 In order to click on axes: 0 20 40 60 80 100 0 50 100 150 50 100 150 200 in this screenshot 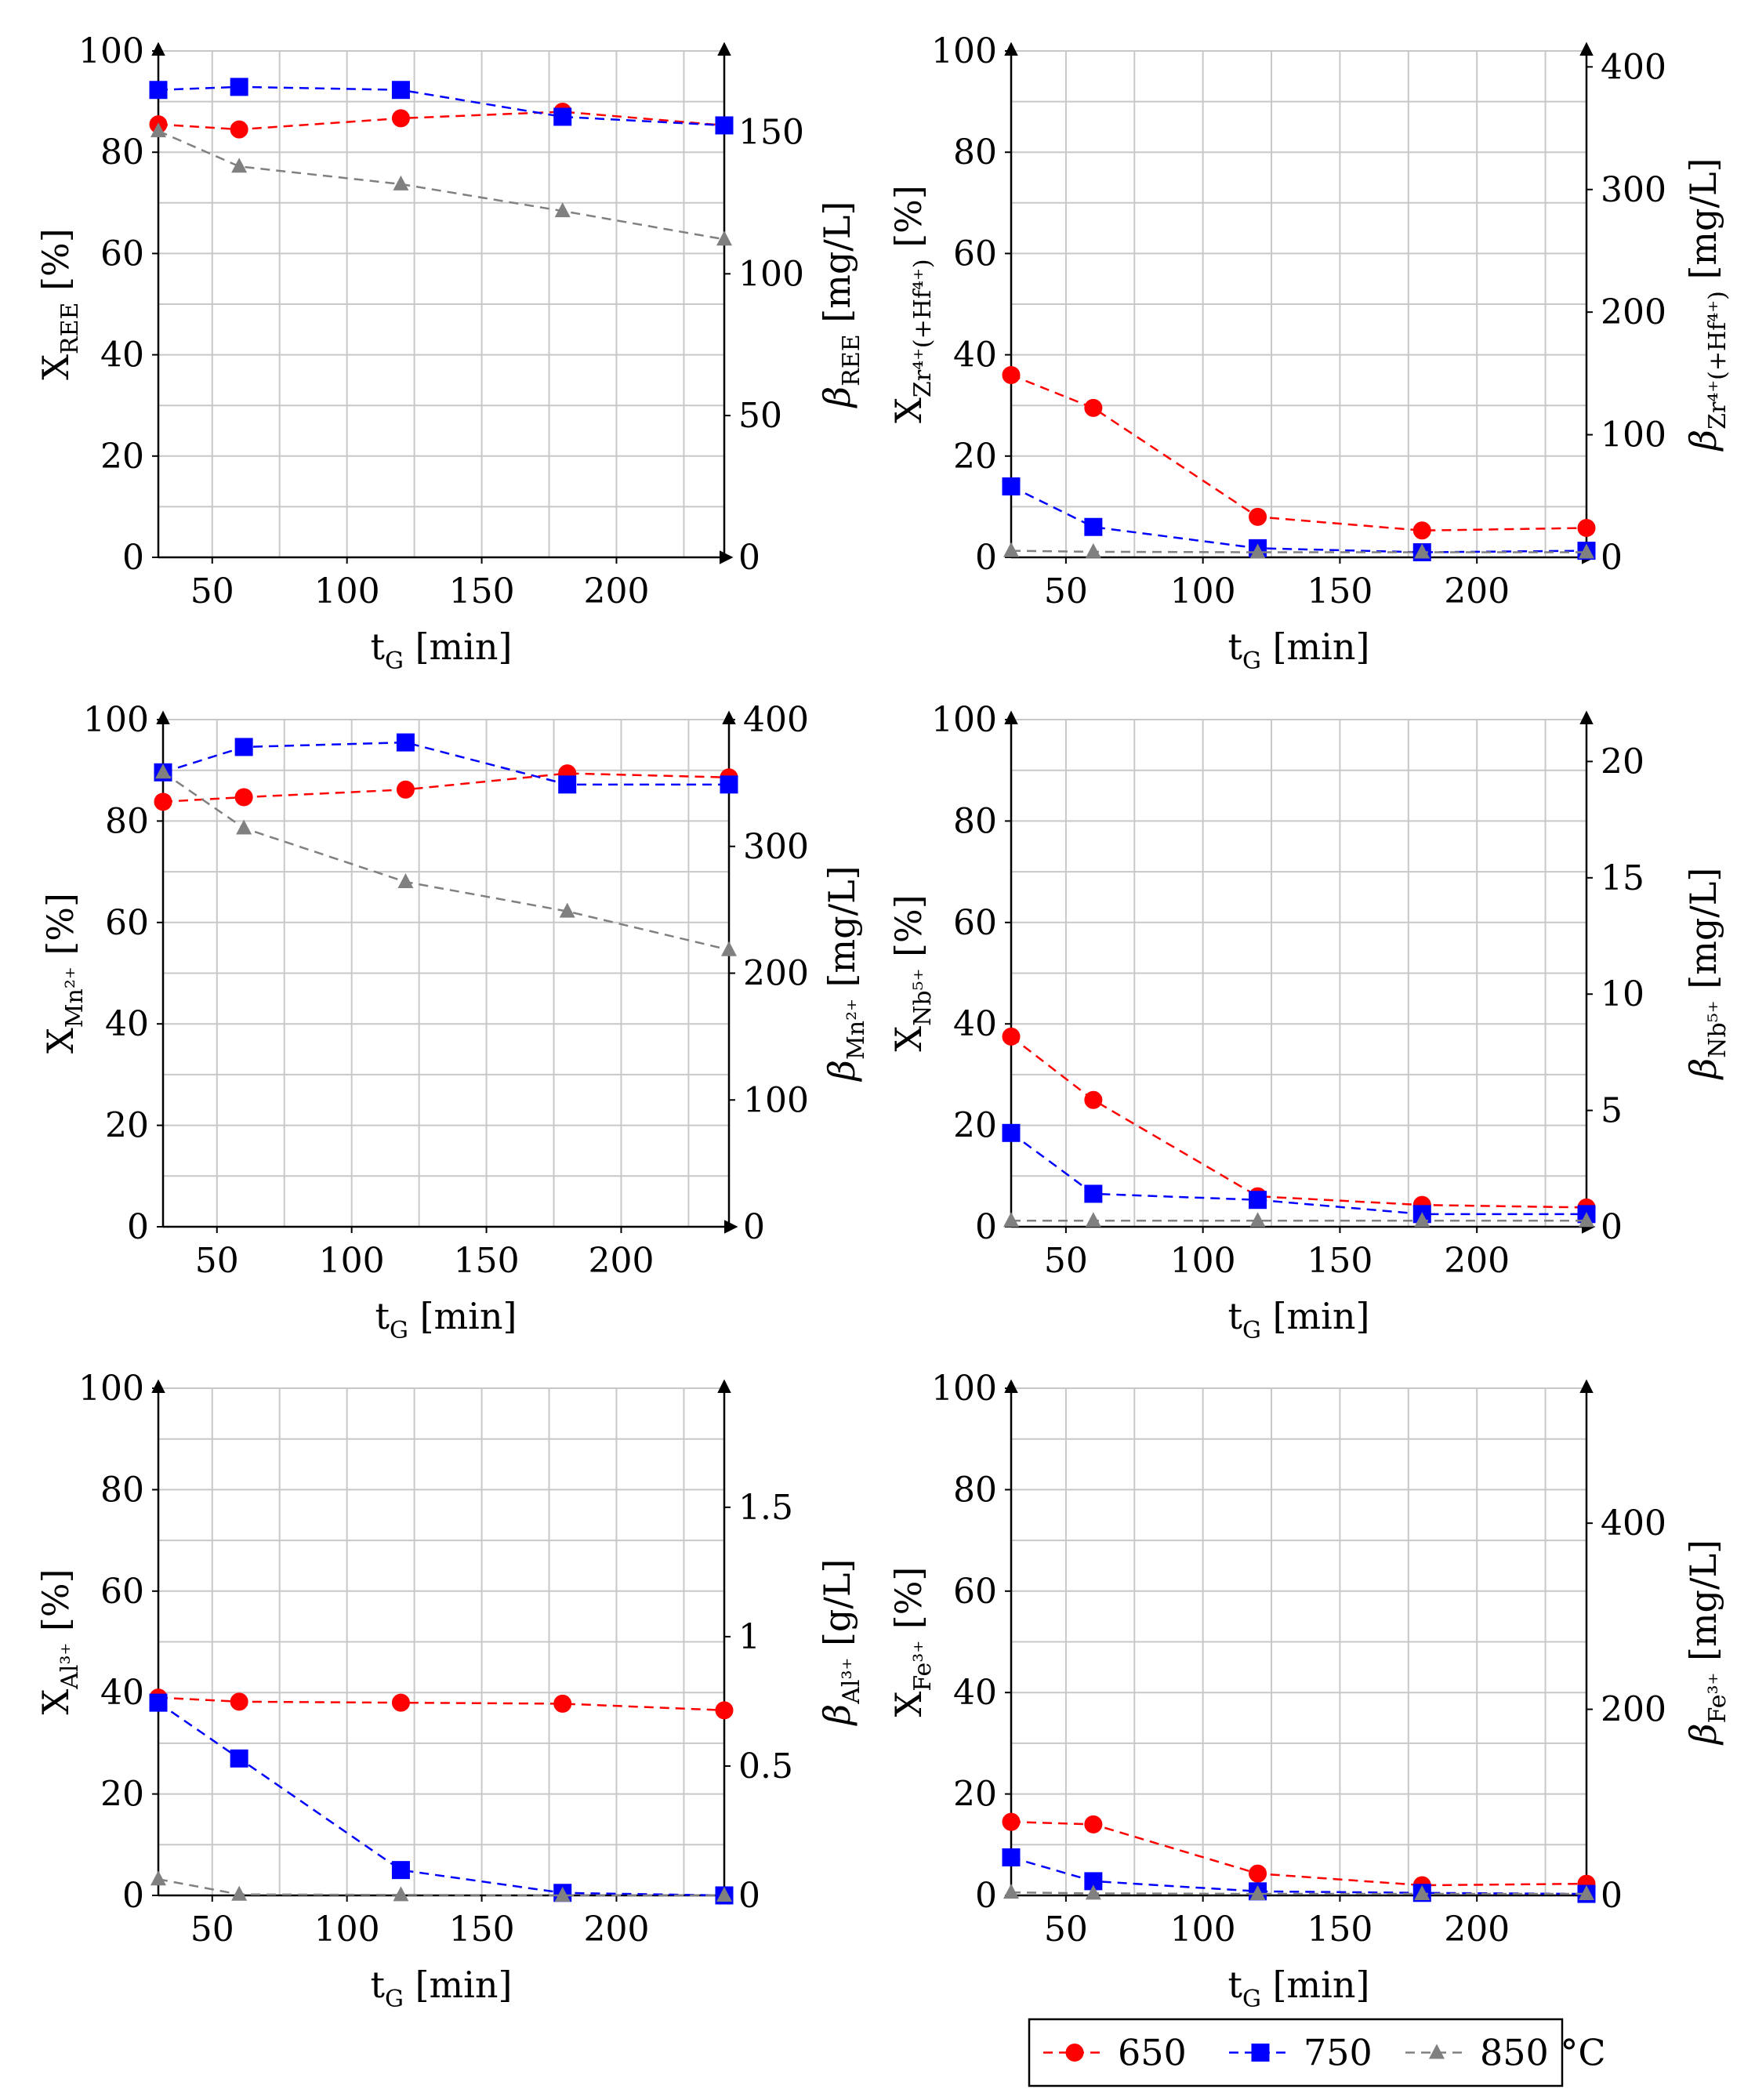, I will do `click(441, 321)`.